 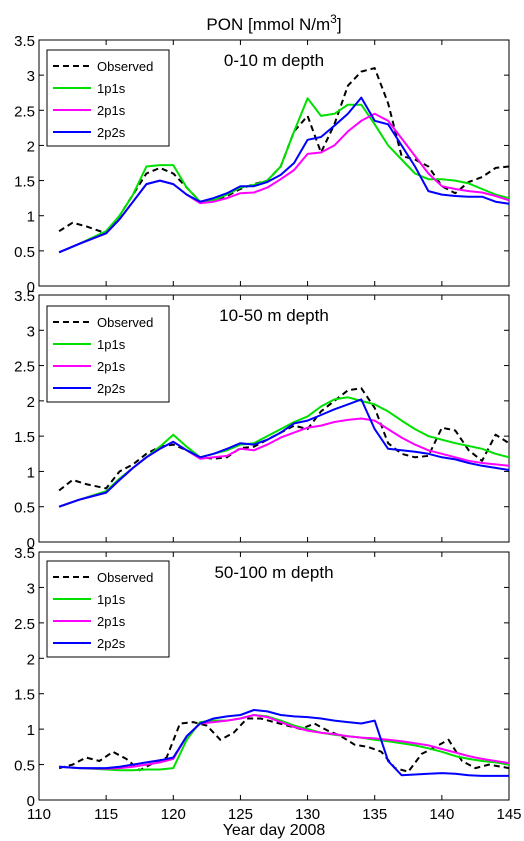 I want to click on x-tick-label: 130, so click(x=307, y=814).